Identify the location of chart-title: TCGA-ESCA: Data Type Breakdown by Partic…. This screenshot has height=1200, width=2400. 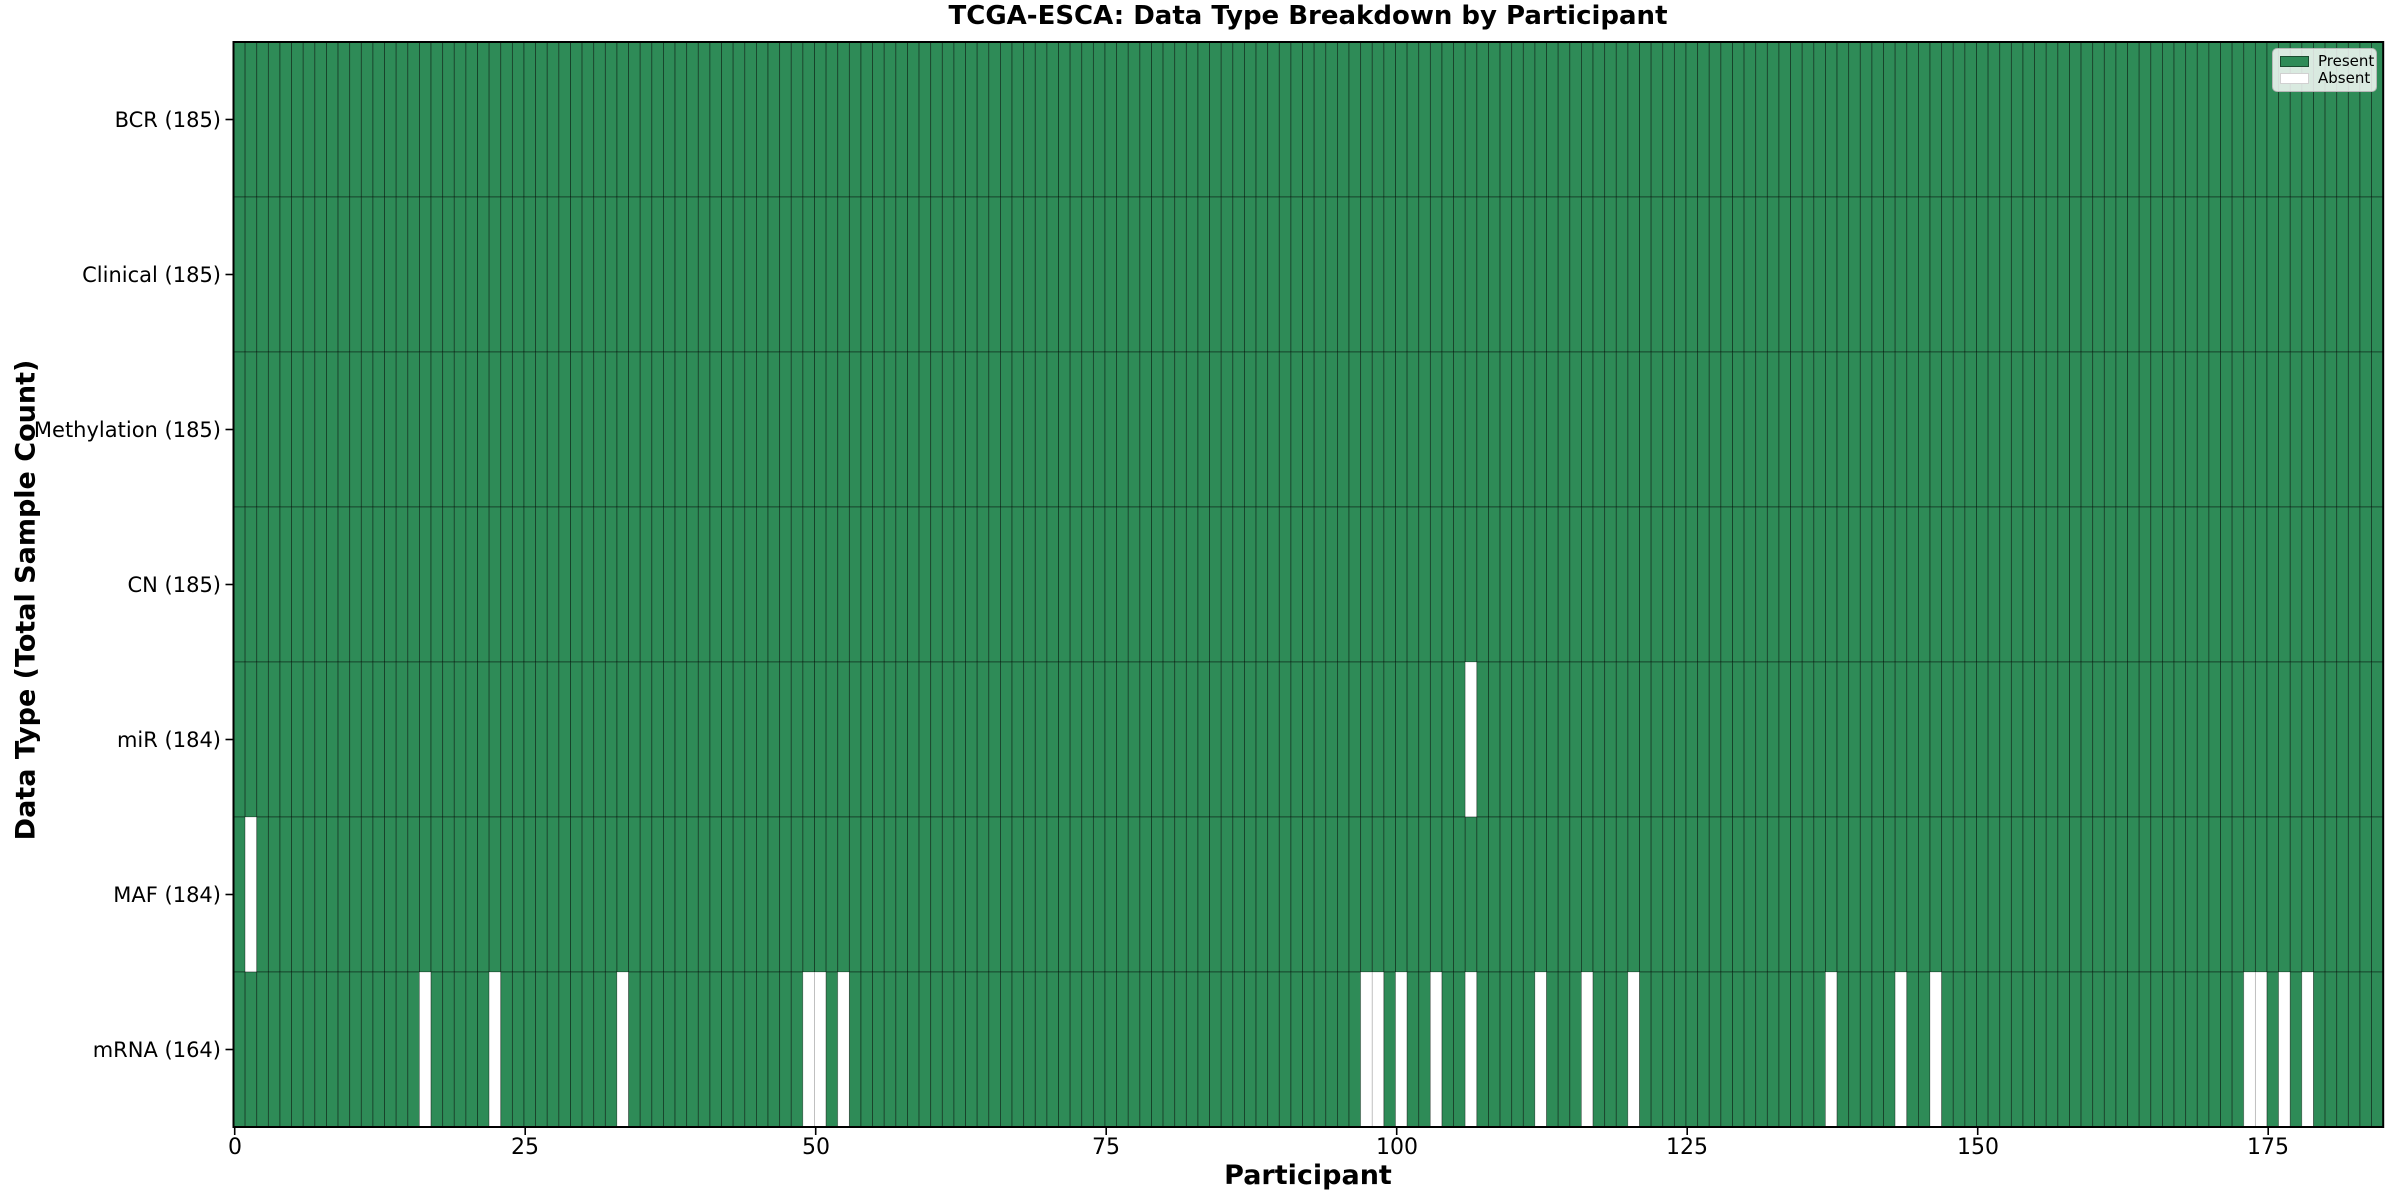
(1308, 16).